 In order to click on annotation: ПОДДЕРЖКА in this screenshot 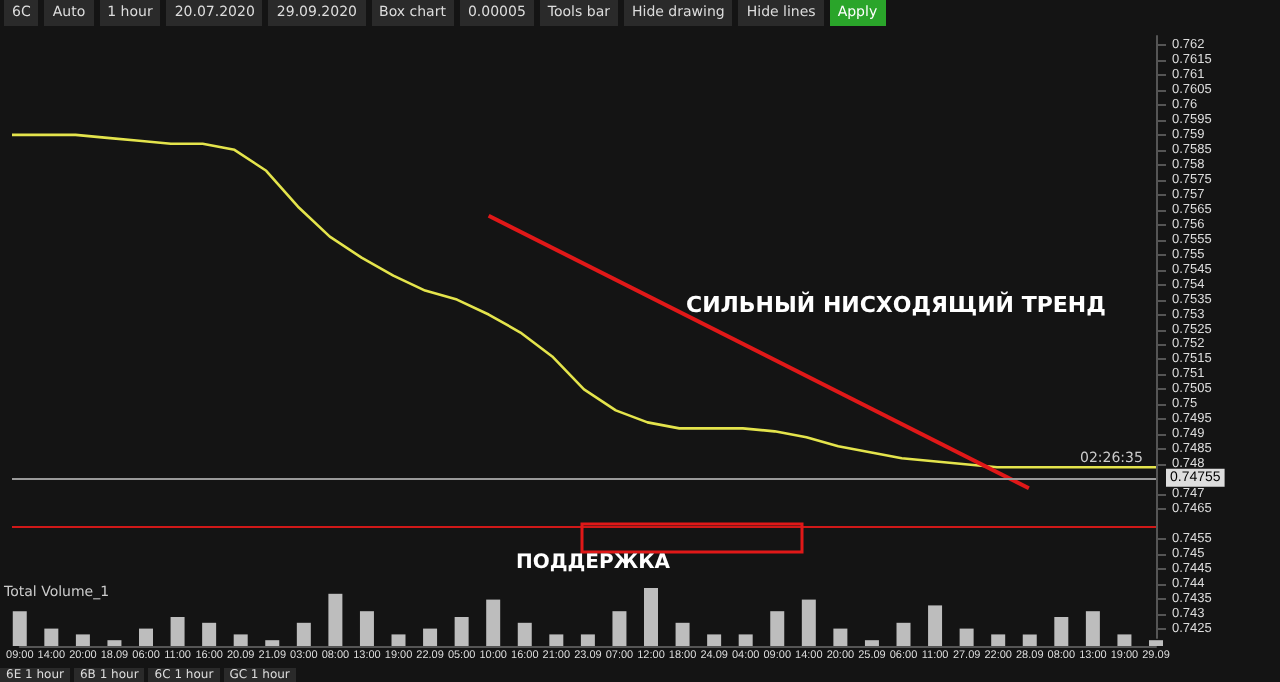, I will do `click(593, 563)`.